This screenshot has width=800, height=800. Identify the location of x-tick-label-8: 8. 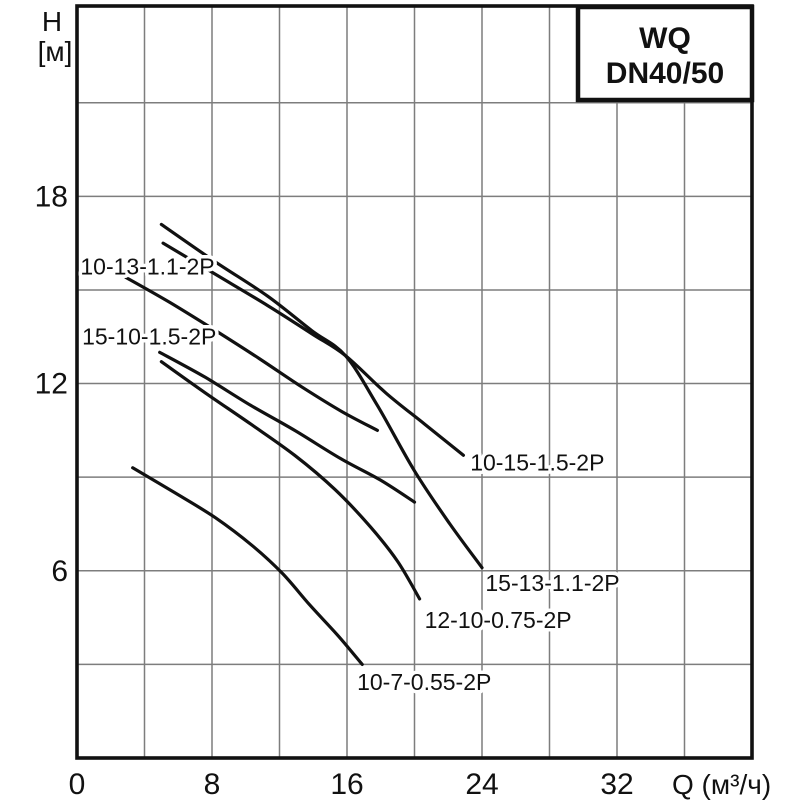
(212, 784).